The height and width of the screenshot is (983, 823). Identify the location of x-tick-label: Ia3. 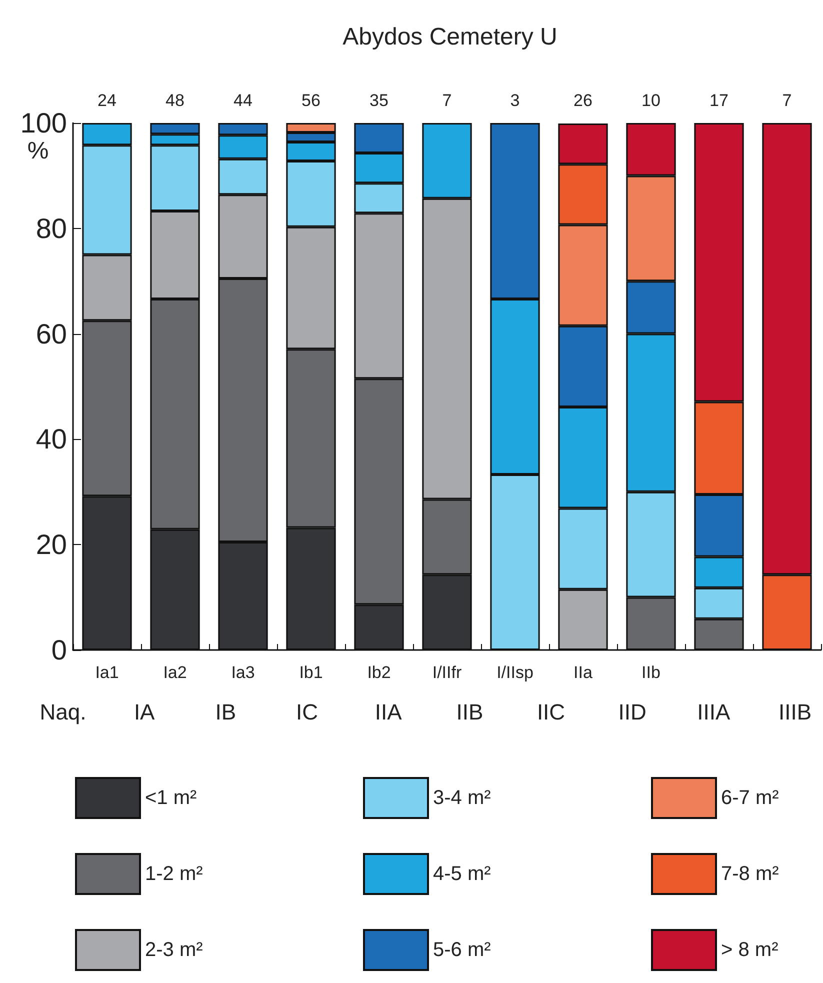
(243, 672).